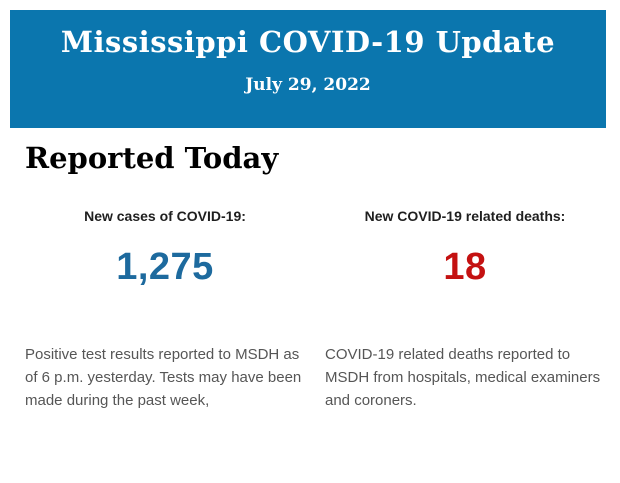 This screenshot has width=620, height=483. What do you see at coordinates (152, 158) in the screenshot?
I see `section-heading-reported-today: Reported Today` at bounding box center [152, 158].